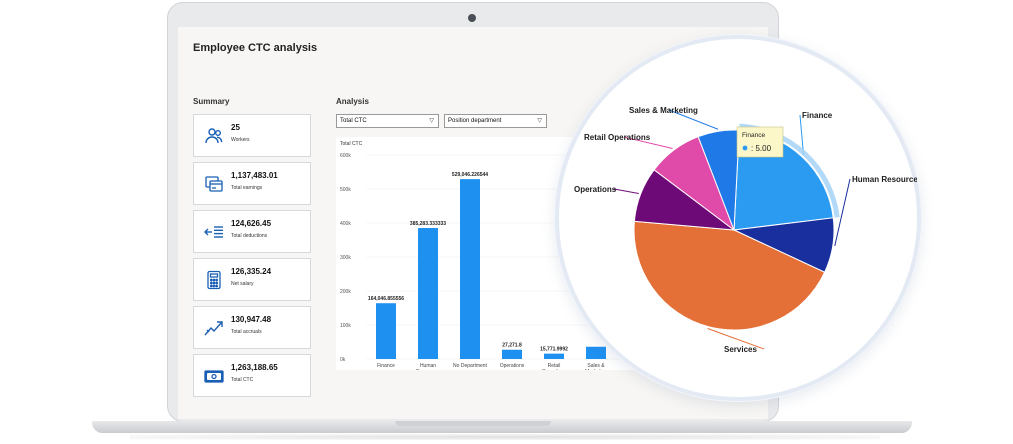 This screenshot has height=444, width=1013. I want to click on y-tick-label: 500k, so click(345, 190).